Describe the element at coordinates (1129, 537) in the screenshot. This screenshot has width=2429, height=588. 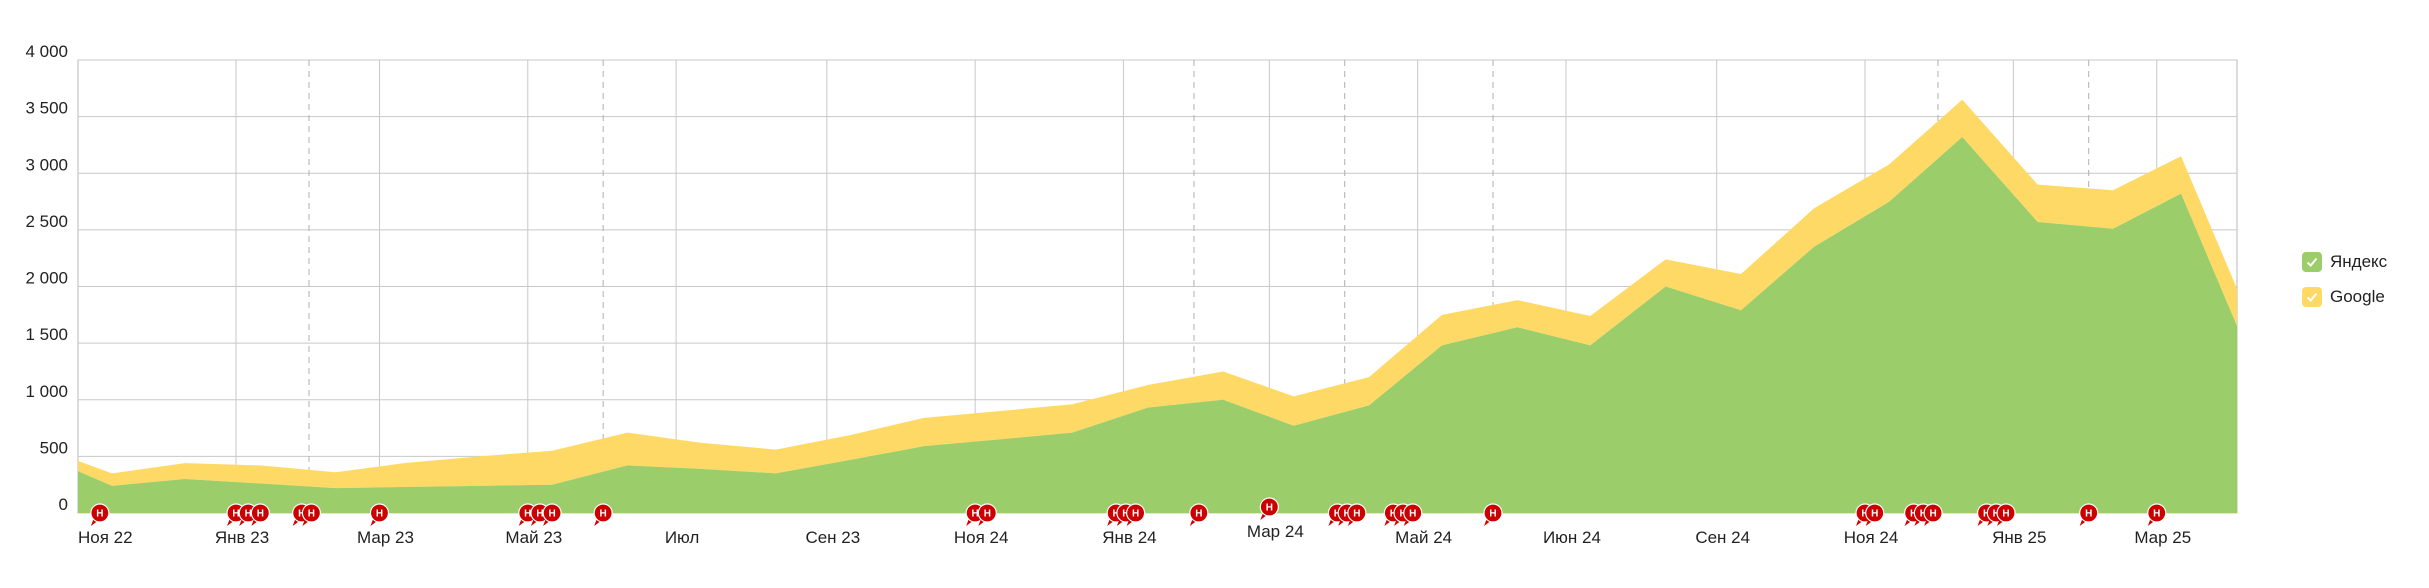
I see `x-tick-label: Янв 24` at that location.